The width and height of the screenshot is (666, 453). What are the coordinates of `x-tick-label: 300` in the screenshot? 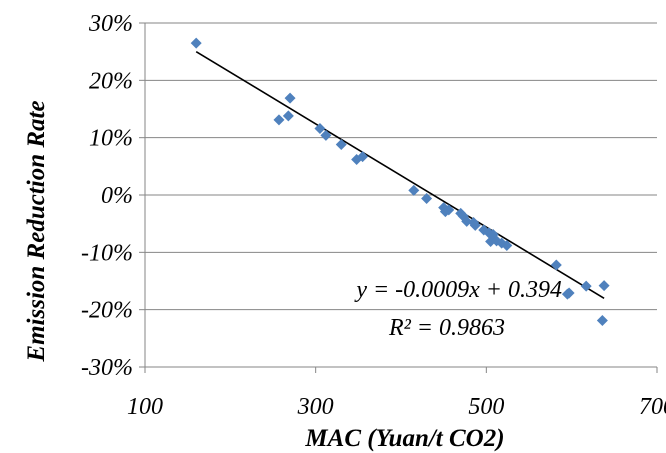 It's located at (315, 407).